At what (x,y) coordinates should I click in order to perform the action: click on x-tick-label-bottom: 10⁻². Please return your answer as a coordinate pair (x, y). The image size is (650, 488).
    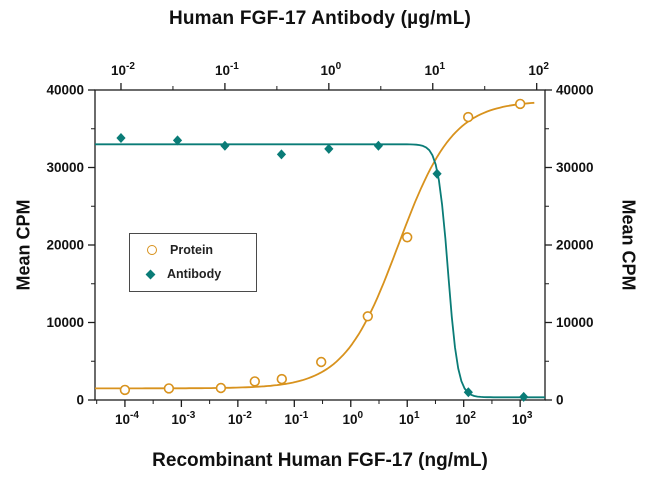
    Looking at the image, I should click on (240, 418).